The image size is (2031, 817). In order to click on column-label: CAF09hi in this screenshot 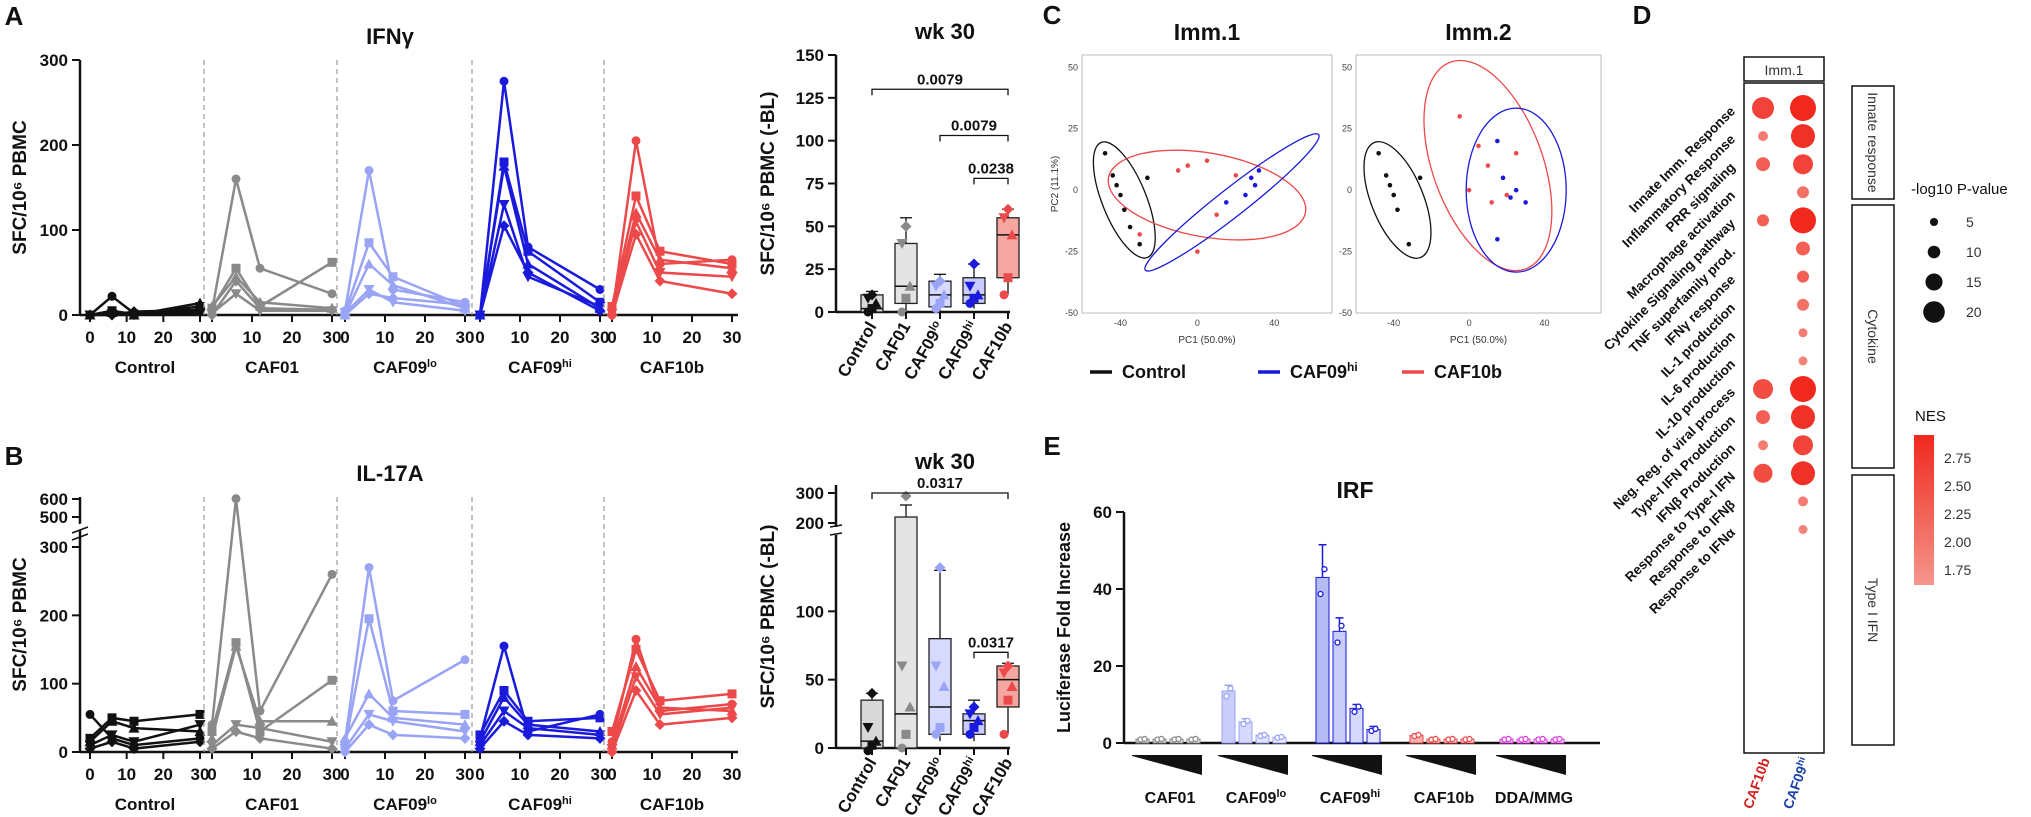, I will do `click(1796, 783)`.